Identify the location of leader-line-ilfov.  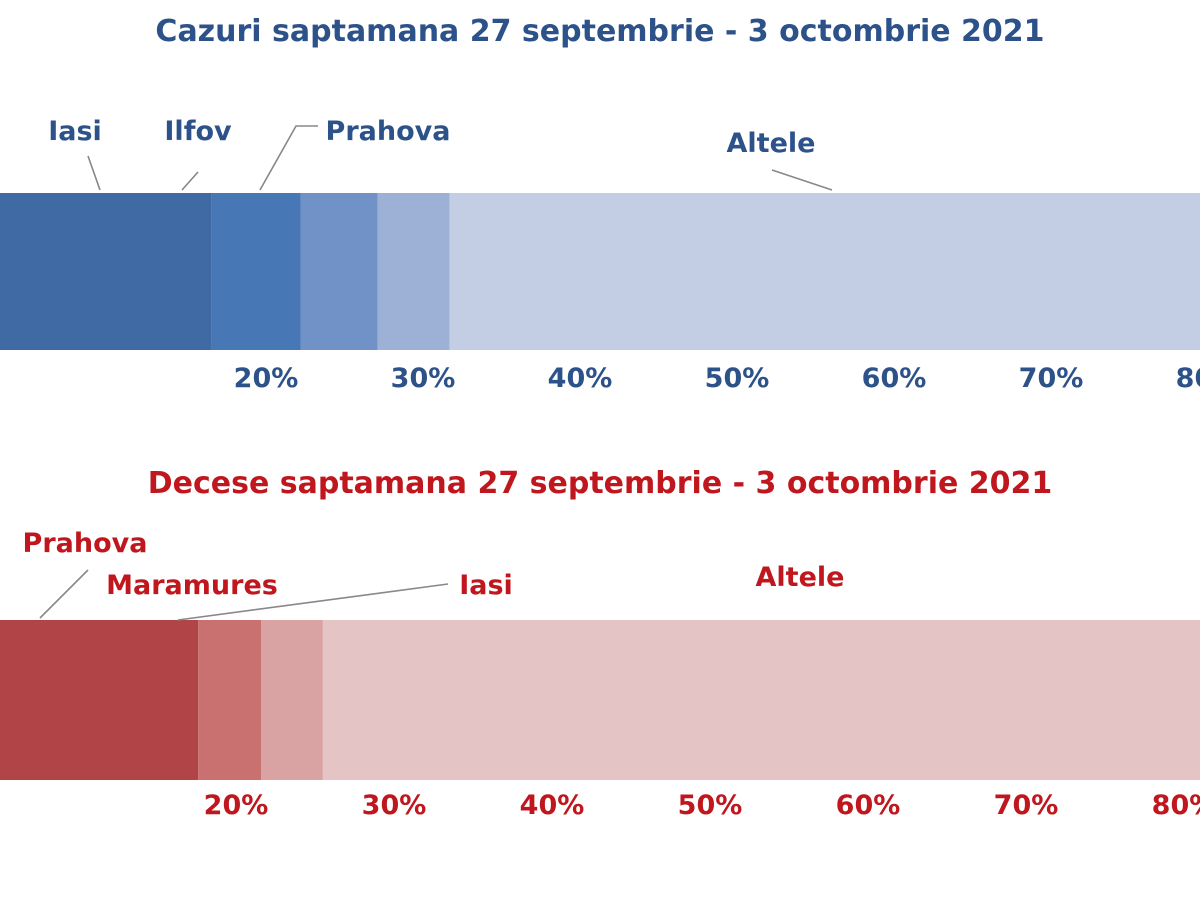
(190, 181).